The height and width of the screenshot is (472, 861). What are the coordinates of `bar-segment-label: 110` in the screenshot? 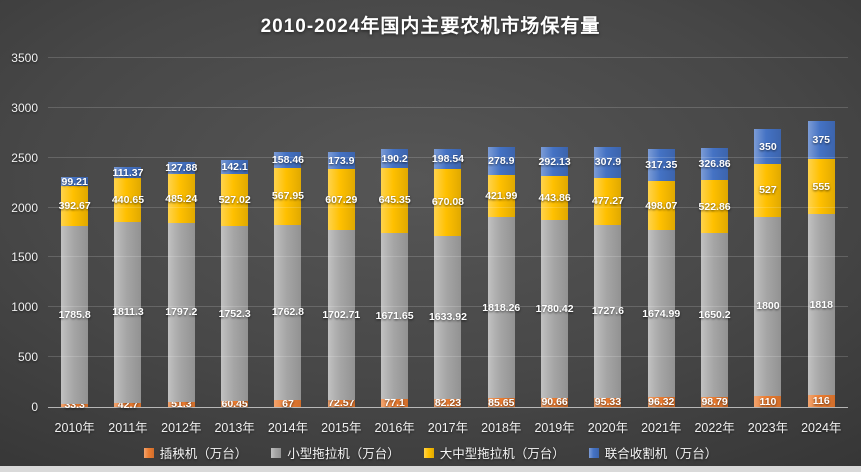 It's located at (768, 401).